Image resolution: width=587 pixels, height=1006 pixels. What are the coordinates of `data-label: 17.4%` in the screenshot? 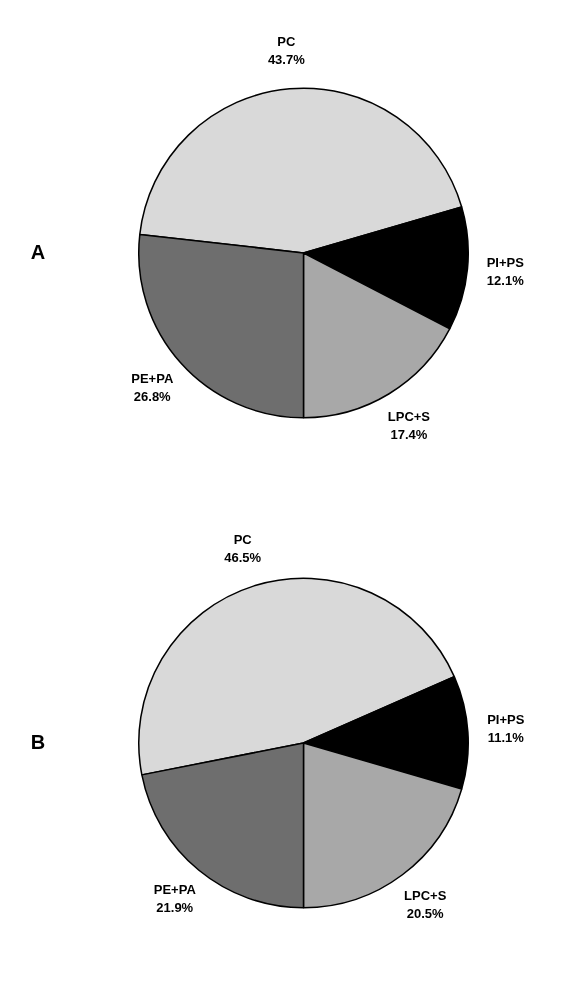 It's located at (409, 434).